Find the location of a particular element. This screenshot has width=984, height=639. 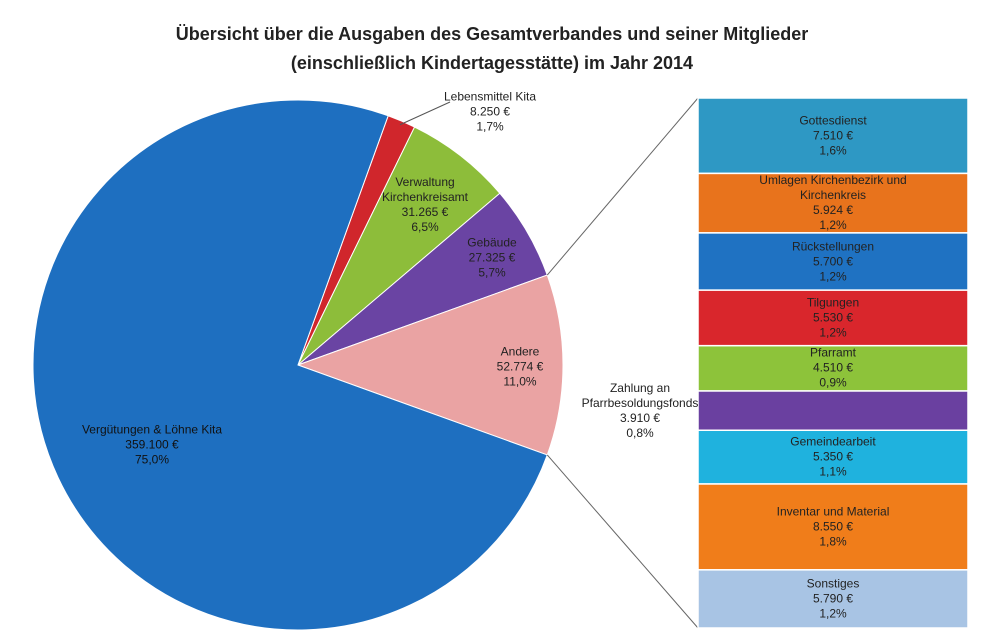

label-value: 1,6% is located at coordinates (833, 150).